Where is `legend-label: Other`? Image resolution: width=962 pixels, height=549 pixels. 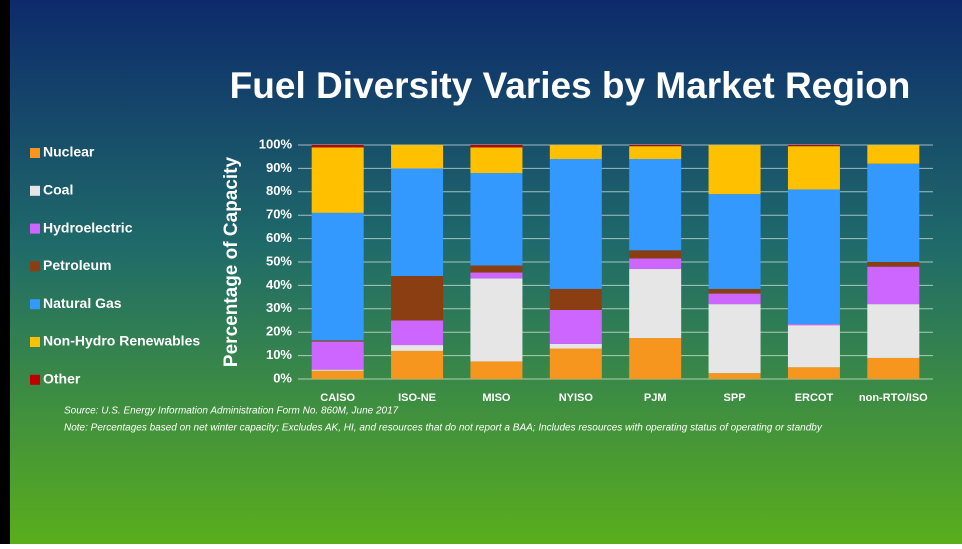
legend-label: Other is located at coordinates (62, 379).